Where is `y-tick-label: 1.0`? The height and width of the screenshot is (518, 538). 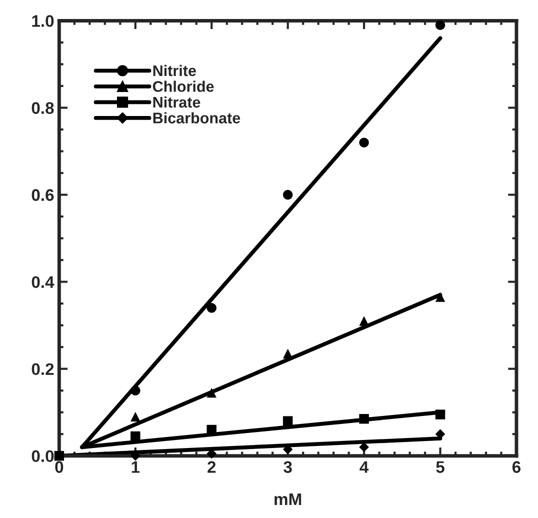 y-tick-label: 1.0 is located at coordinates (43, 21).